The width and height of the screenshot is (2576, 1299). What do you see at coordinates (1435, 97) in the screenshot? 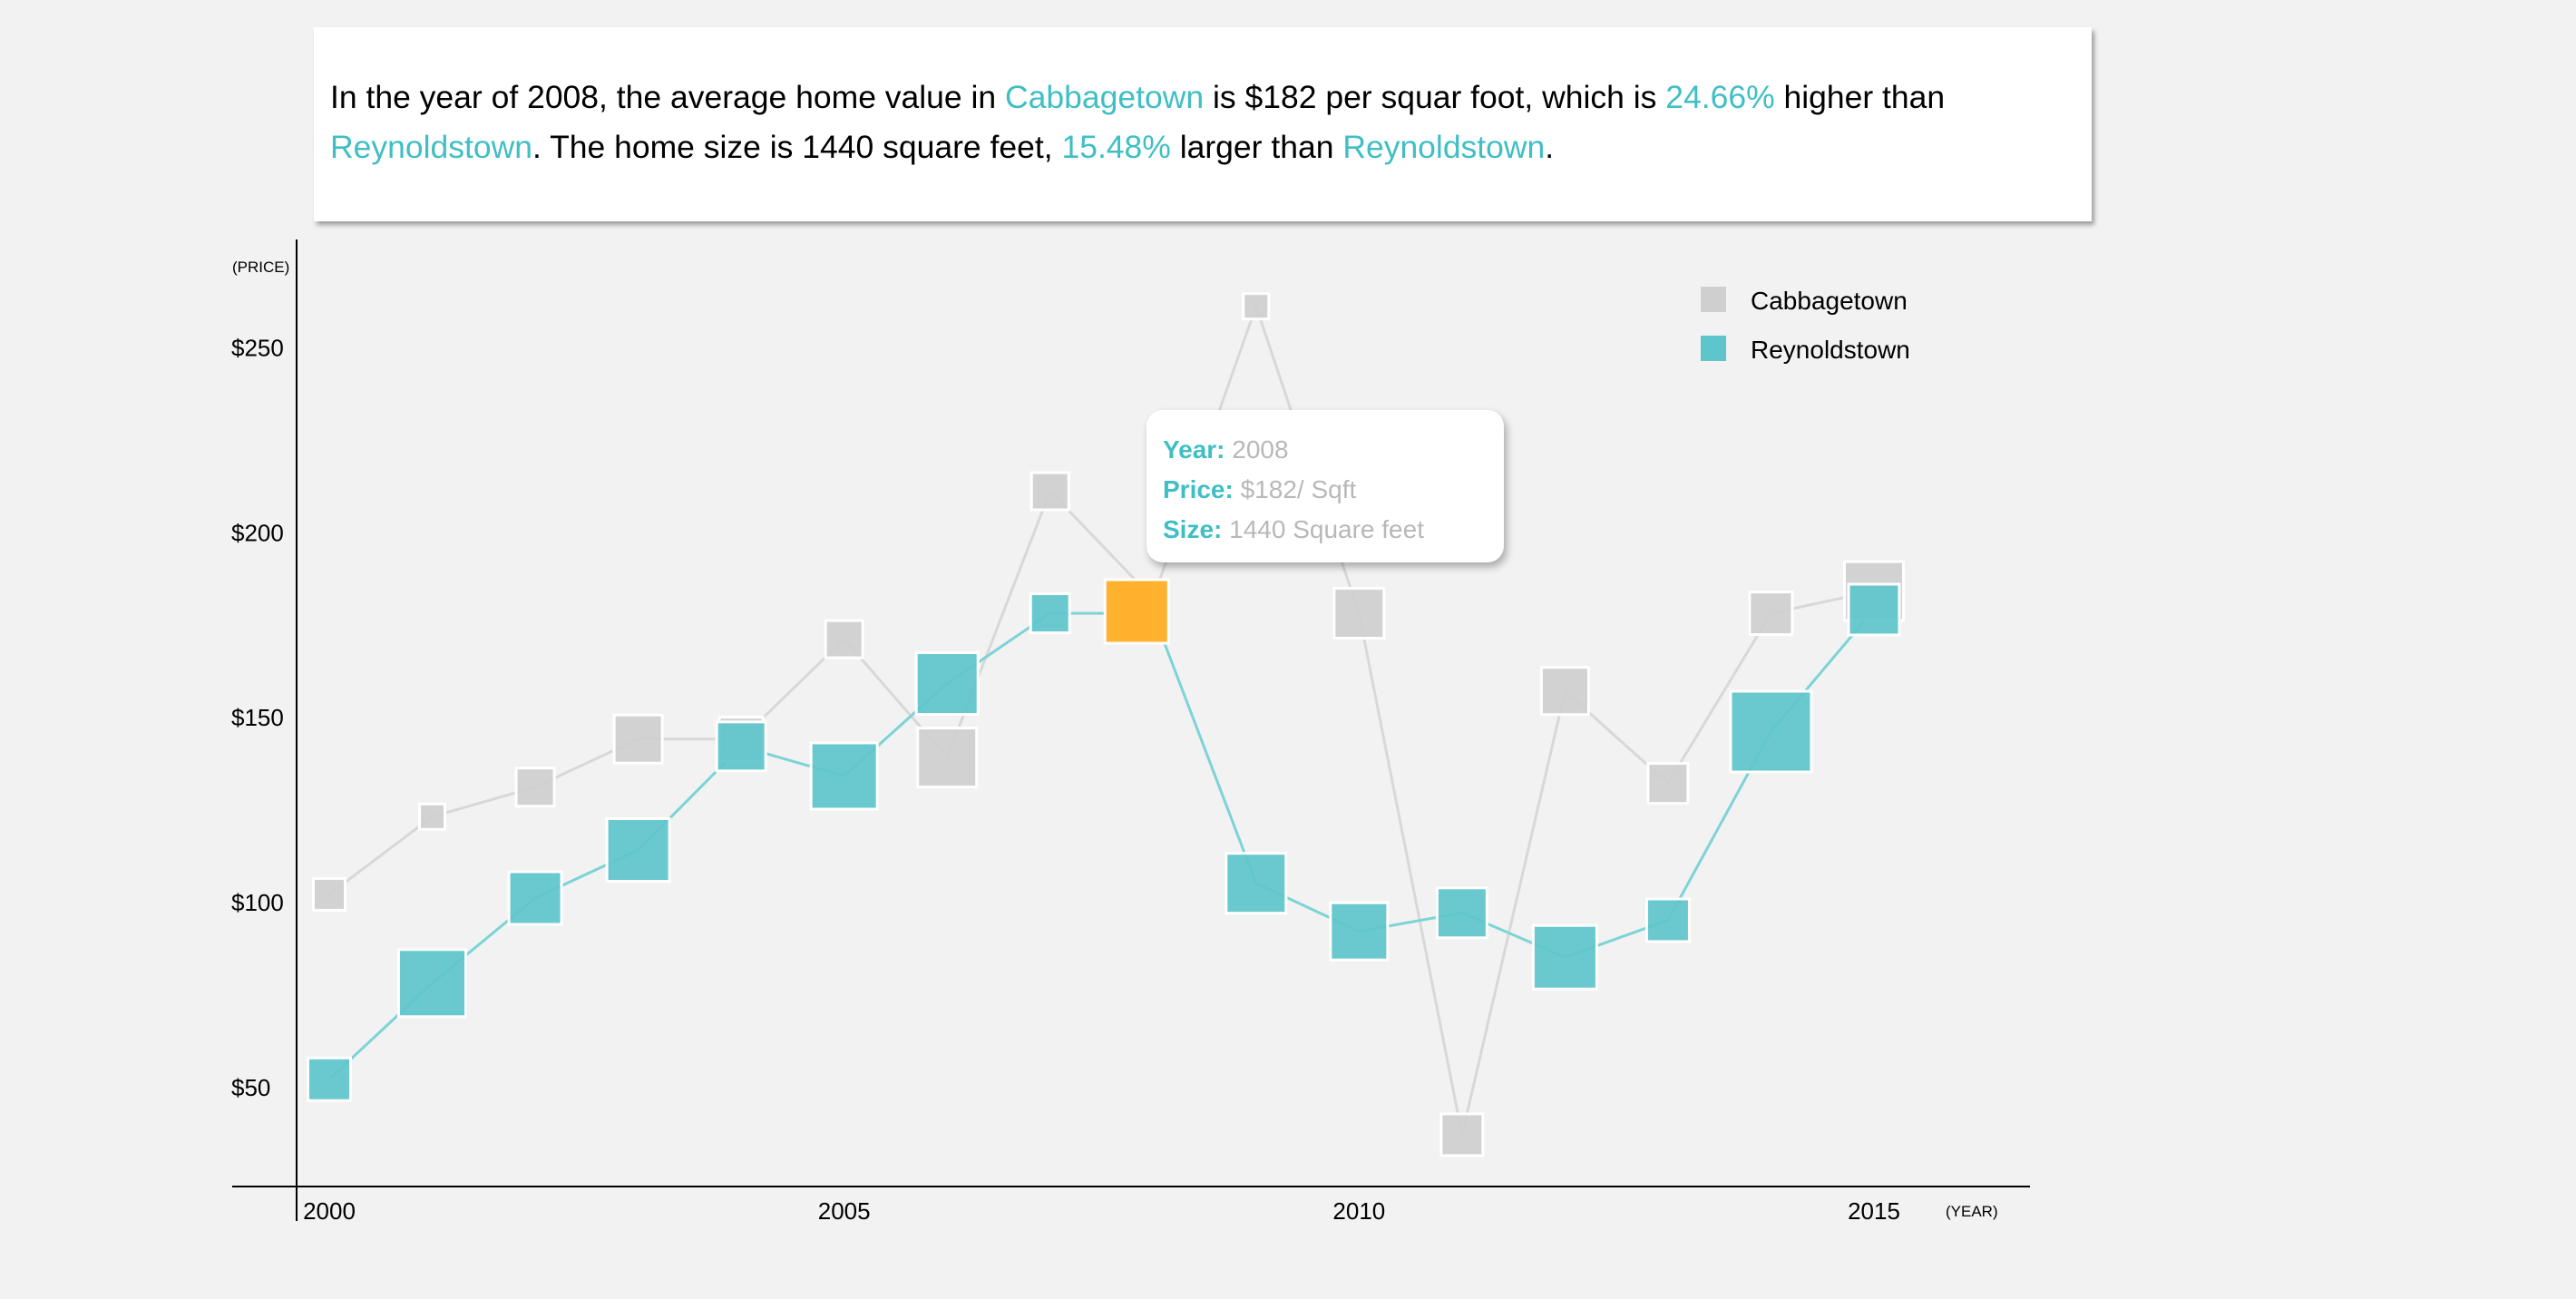
I see `summary-text: is $182 per squar foot, which is` at bounding box center [1435, 97].